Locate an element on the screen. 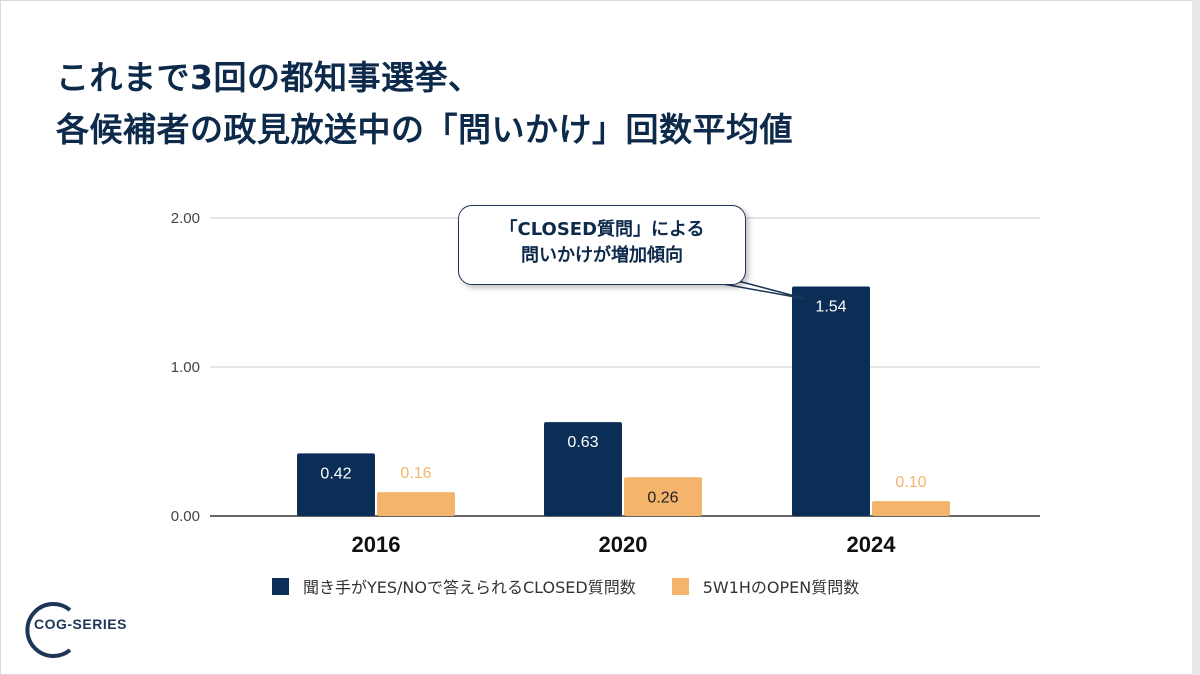 Image resolution: width=1200 pixels, height=675 pixels. legend-label-closed: 聞き手がYES/NOで答えられるCLOSED質問数 is located at coordinates (469, 587).